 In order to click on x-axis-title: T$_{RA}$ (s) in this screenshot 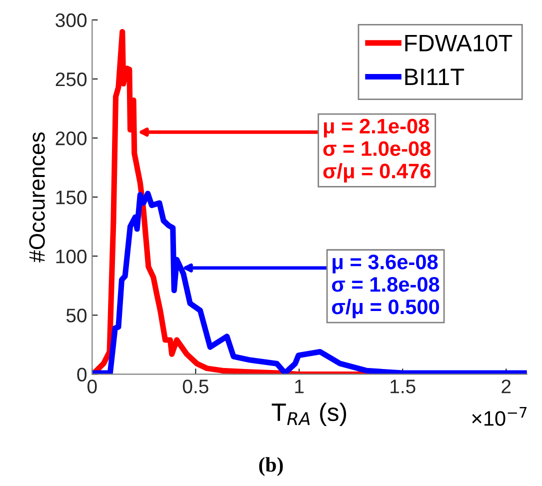, I will do `click(309, 414)`.